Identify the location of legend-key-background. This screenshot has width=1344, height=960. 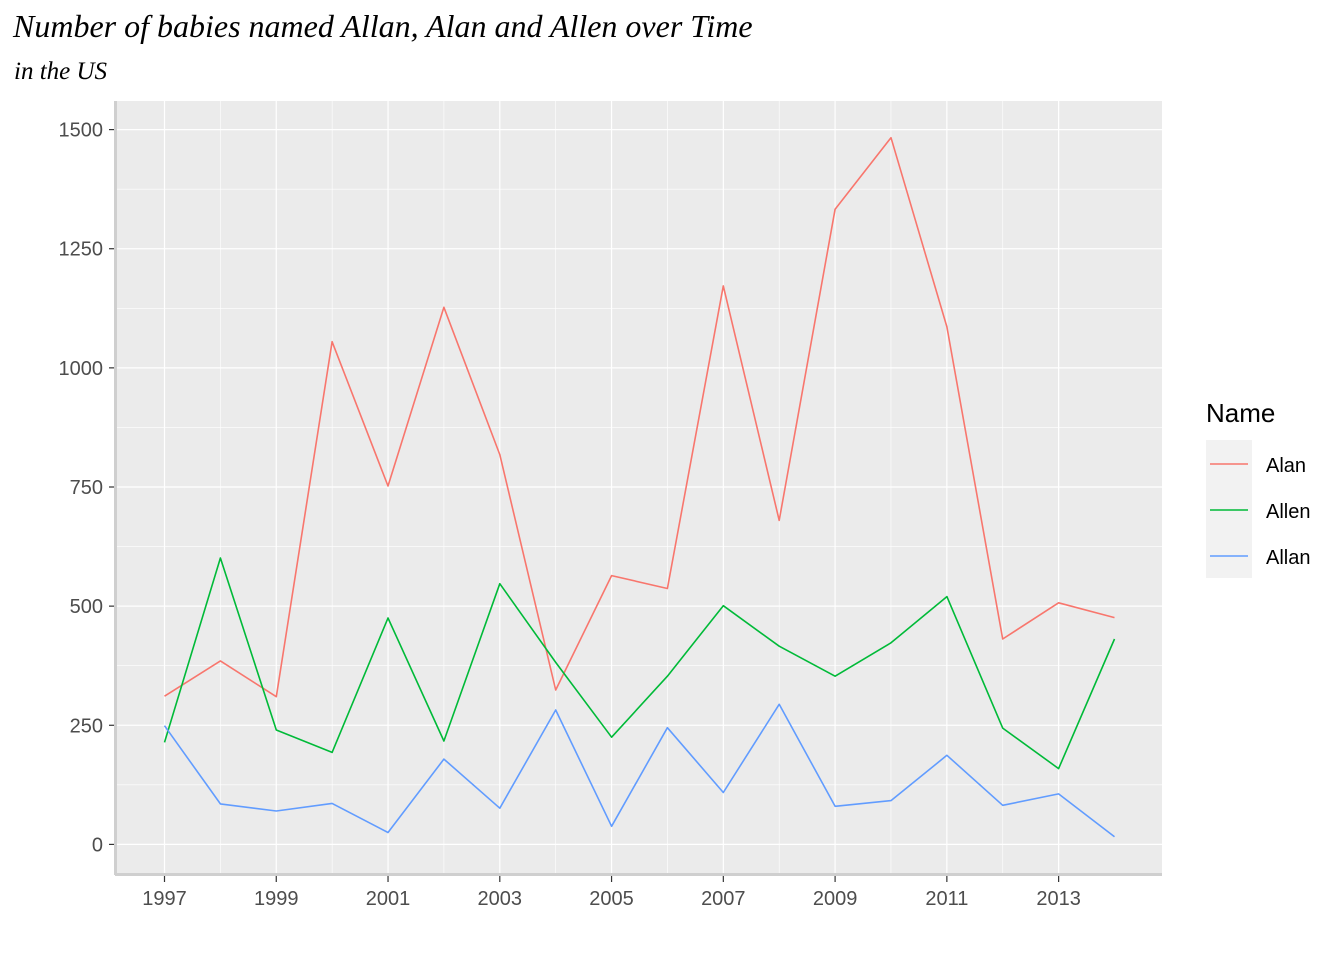
(1229, 509).